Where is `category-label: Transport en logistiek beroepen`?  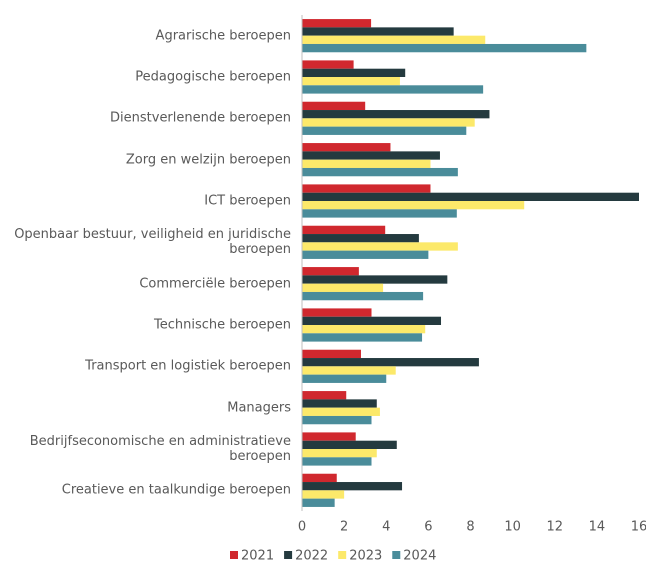
category-label: Transport en logistiek beroepen is located at coordinates (188, 366).